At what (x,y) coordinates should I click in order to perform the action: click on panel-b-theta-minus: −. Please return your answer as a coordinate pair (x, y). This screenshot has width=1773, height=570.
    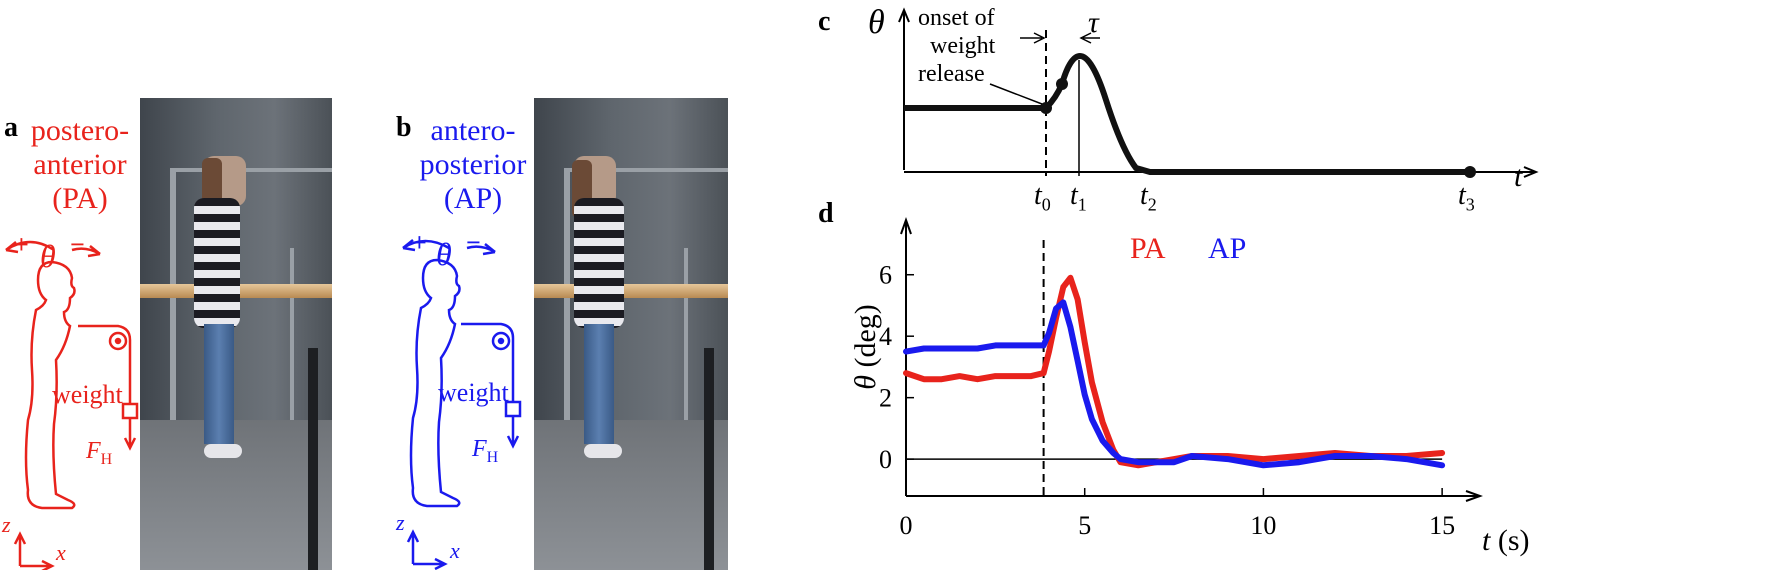
    Looking at the image, I should click on (473, 242).